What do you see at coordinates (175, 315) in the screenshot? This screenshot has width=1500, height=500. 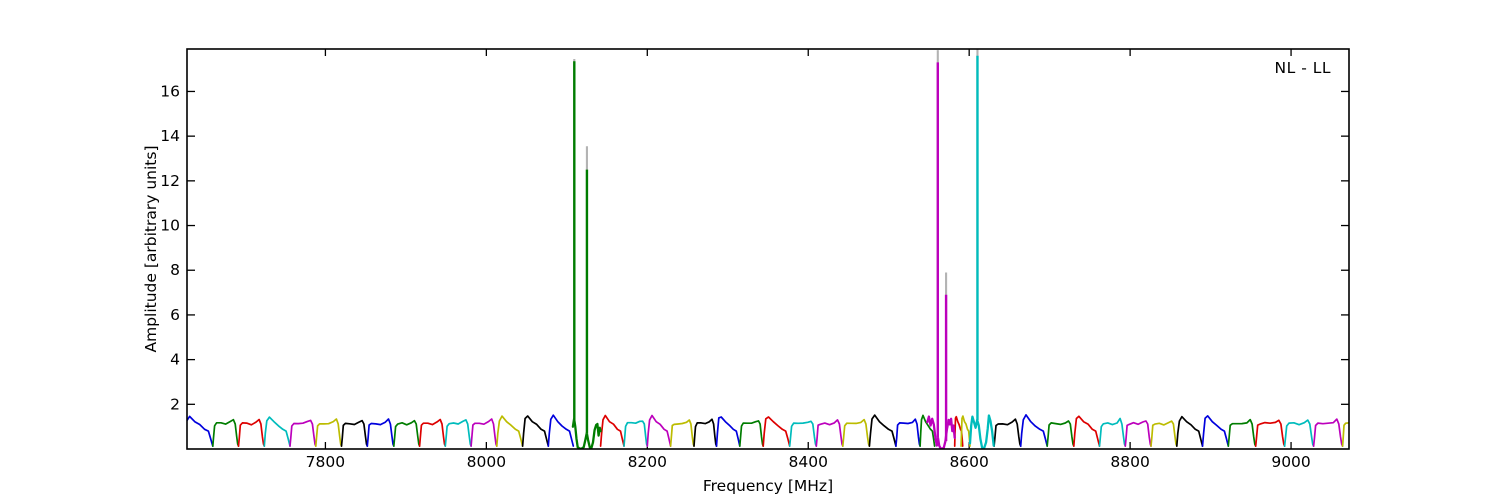 I see `y-tick-label: 6` at bounding box center [175, 315].